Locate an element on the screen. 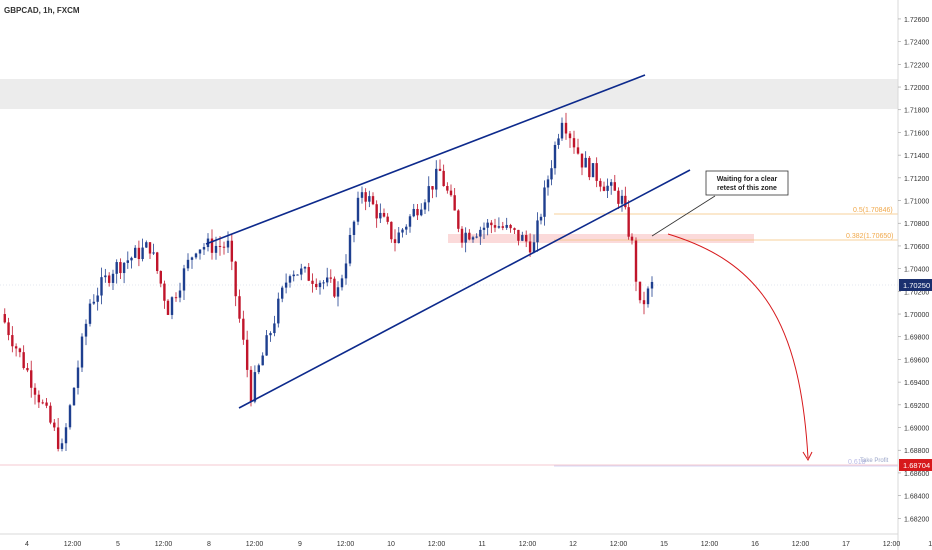  price-tick-label: 1.68200 is located at coordinates (916, 519).